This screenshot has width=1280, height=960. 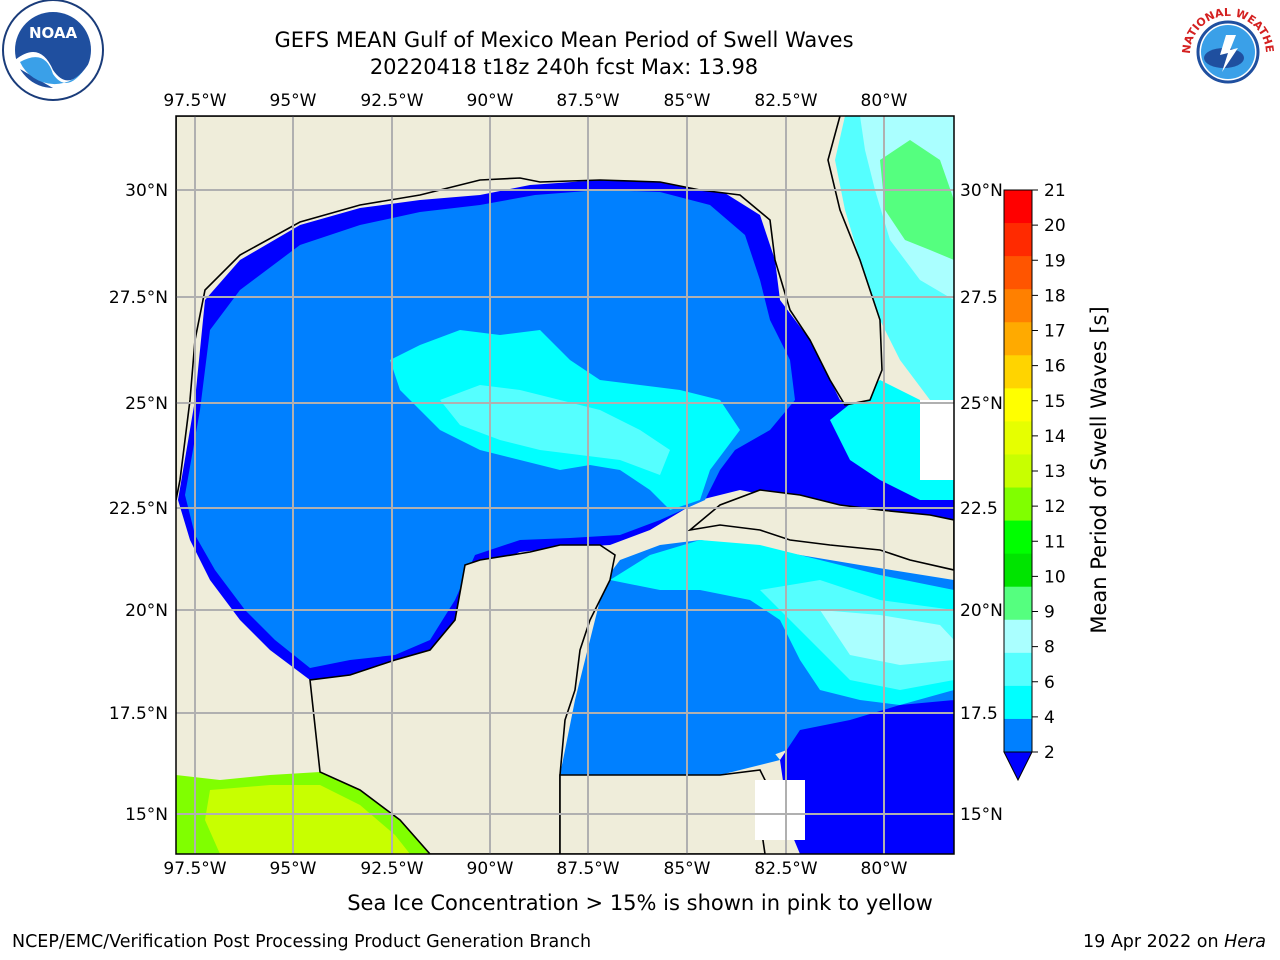 I want to click on lon-label-top: 95°W, so click(x=293, y=101).